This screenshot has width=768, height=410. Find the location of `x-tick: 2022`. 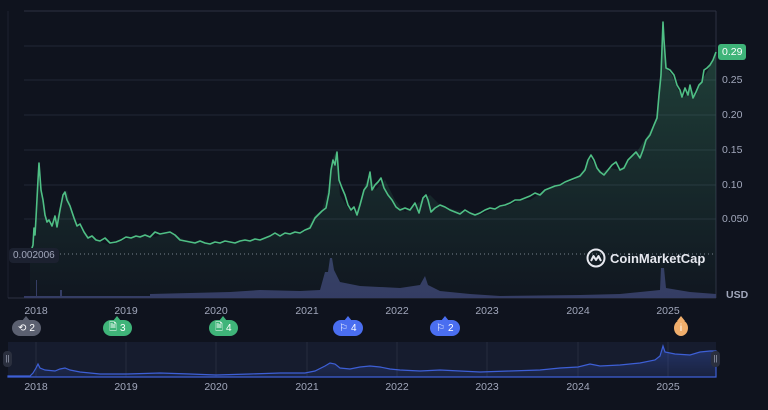

x-tick: 2022 is located at coordinates (397, 311).